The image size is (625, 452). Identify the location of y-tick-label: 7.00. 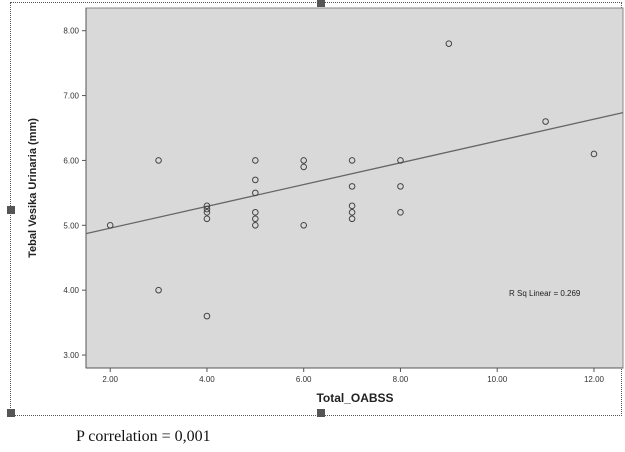
(71, 96).